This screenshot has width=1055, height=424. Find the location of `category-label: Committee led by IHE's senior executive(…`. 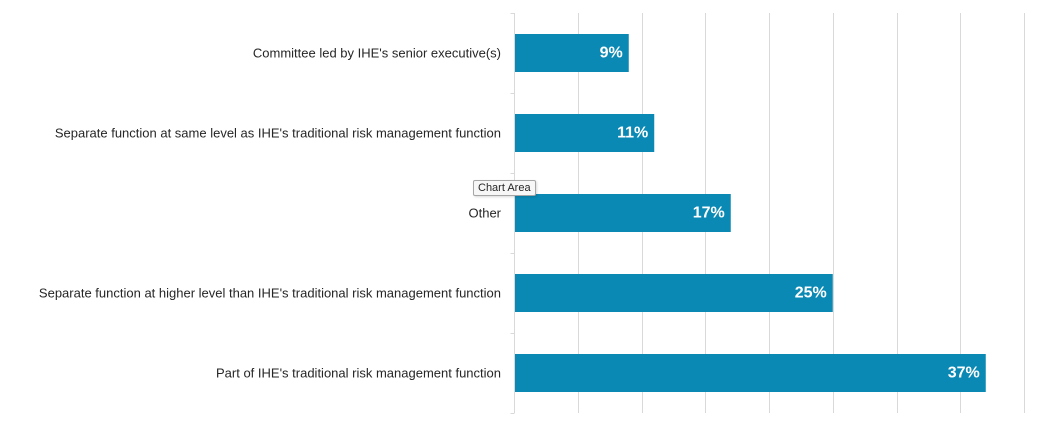

category-label: Committee led by IHE's senior executive(… is located at coordinates (377, 53).